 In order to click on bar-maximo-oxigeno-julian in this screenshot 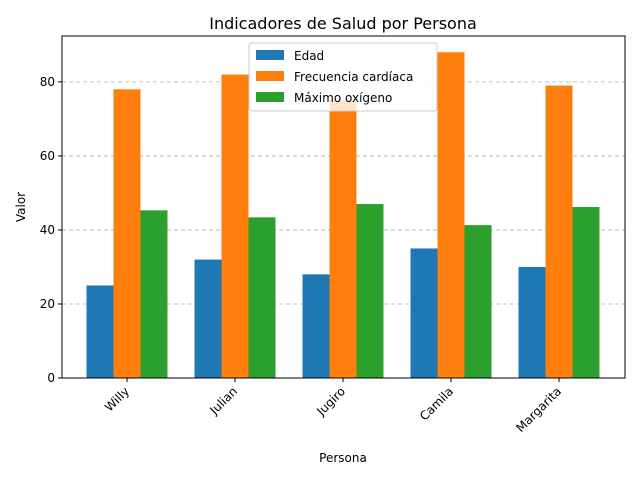, I will do `click(262, 297)`.